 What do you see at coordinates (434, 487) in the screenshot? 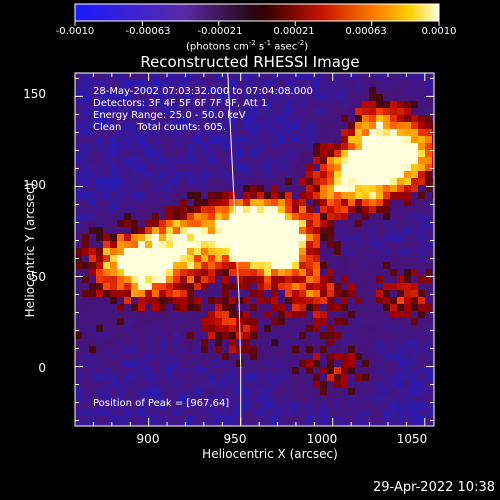
I see `footer-timestamp: 29-Apr-2022 10:38` at bounding box center [434, 487].